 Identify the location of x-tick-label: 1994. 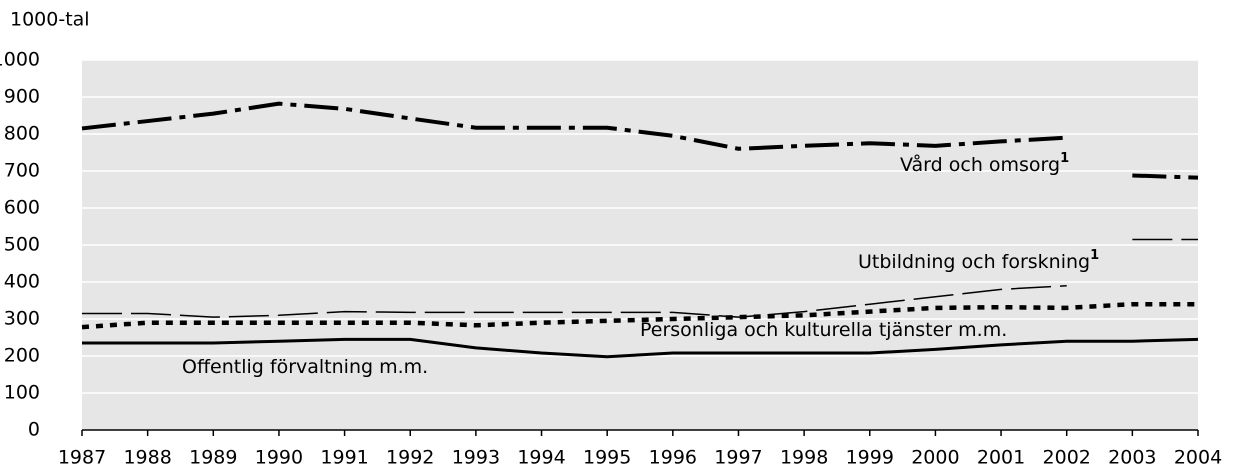
(541, 458).